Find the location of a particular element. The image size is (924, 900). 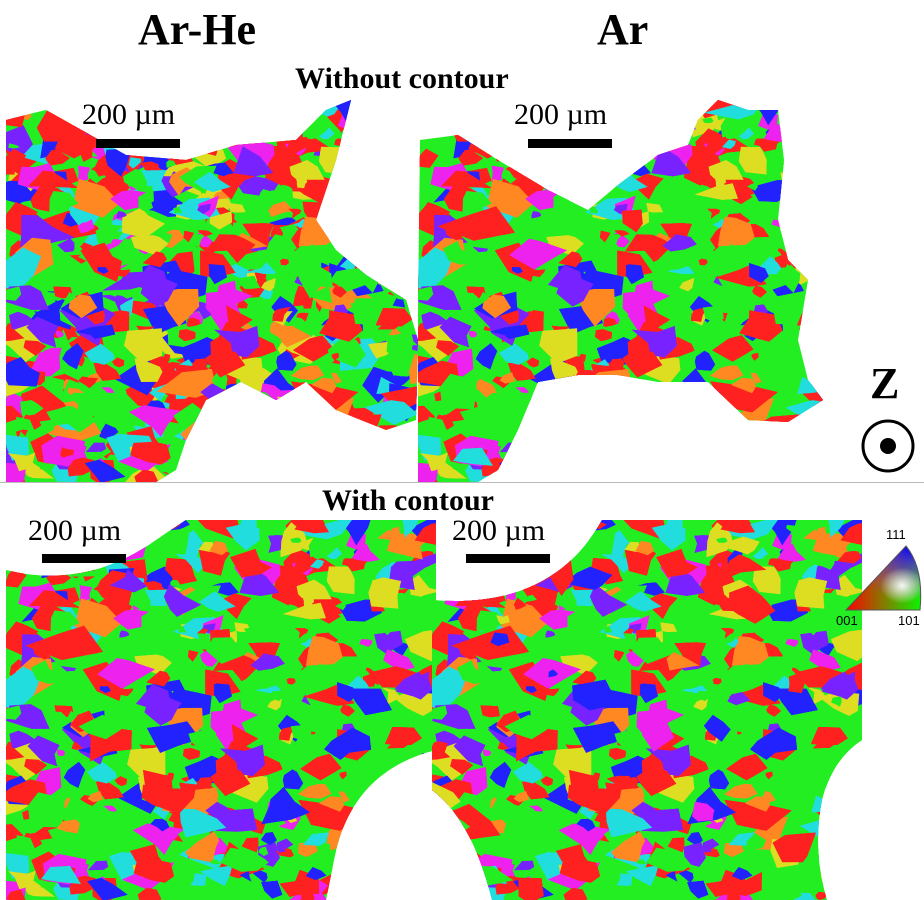

ipf-color-key: 111 001 101 is located at coordinates (880, 578).